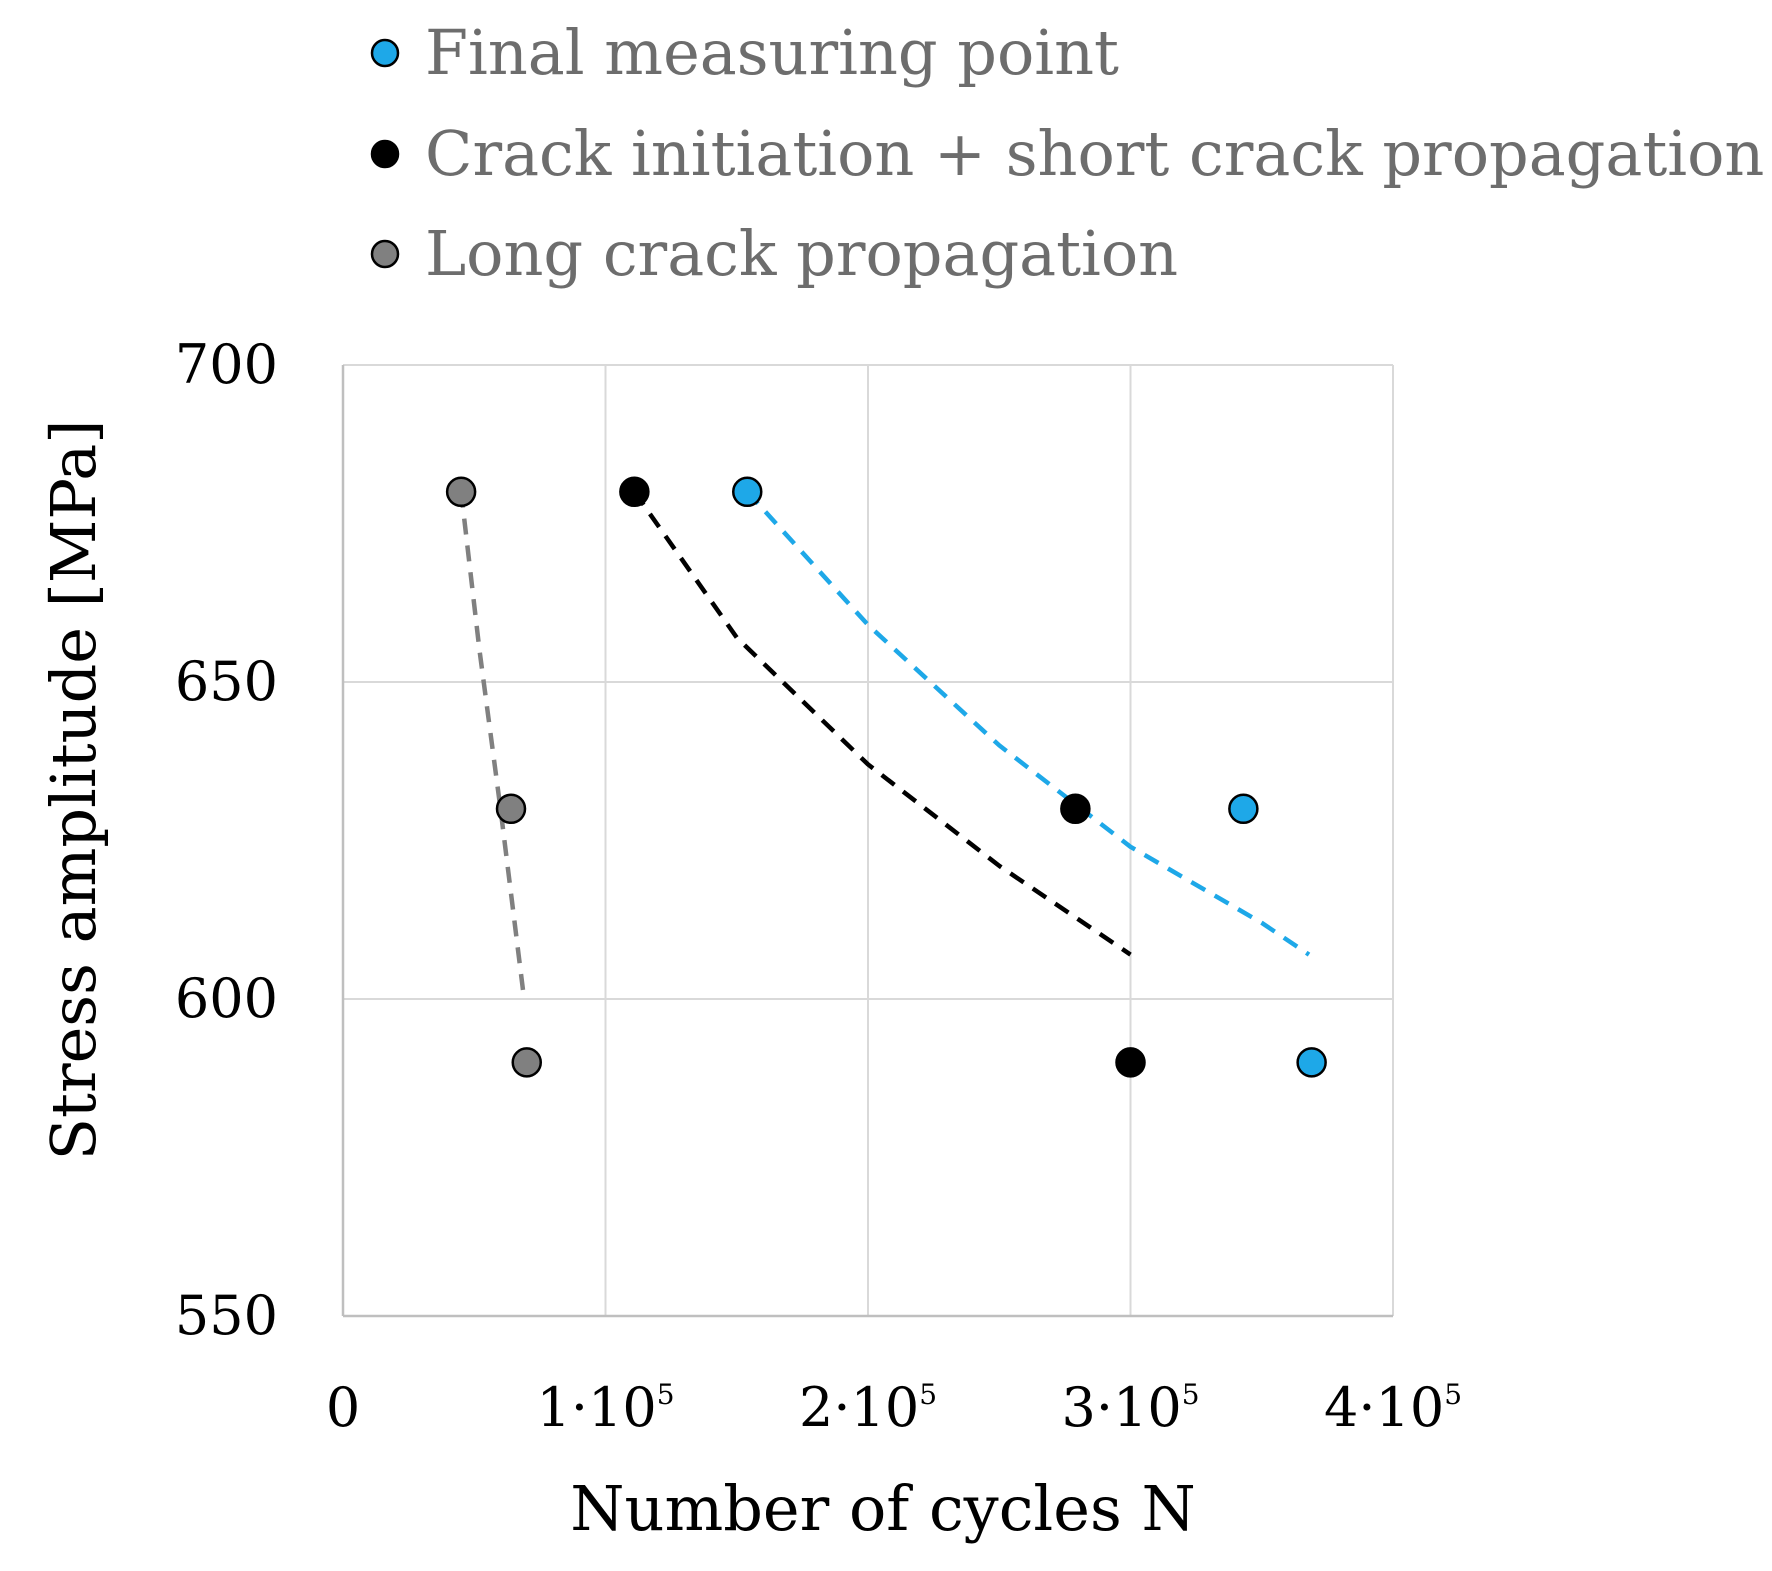 Image resolution: width=1772 pixels, height=1571 pixels. What do you see at coordinates (1393, 1407) in the screenshot?
I see `x-tick-label-4: 4·10⁵` at bounding box center [1393, 1407].